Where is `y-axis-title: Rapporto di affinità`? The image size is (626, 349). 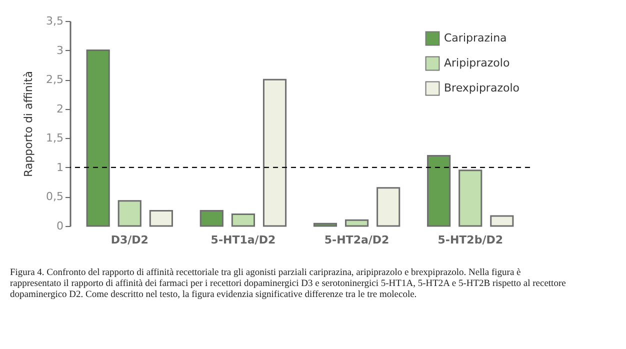 y-axis-title: Rapporto di affinità is located at coordinates (29, 124).